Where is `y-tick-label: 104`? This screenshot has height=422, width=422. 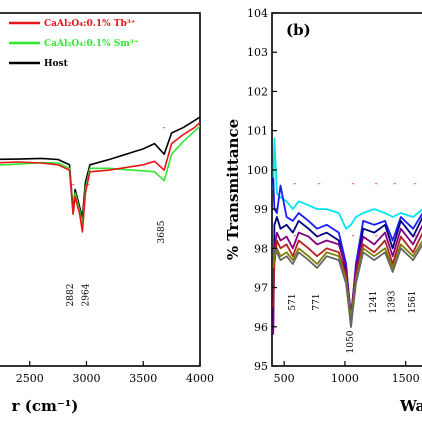 y-tick-label: 104 is located at coordinates (257, 13).